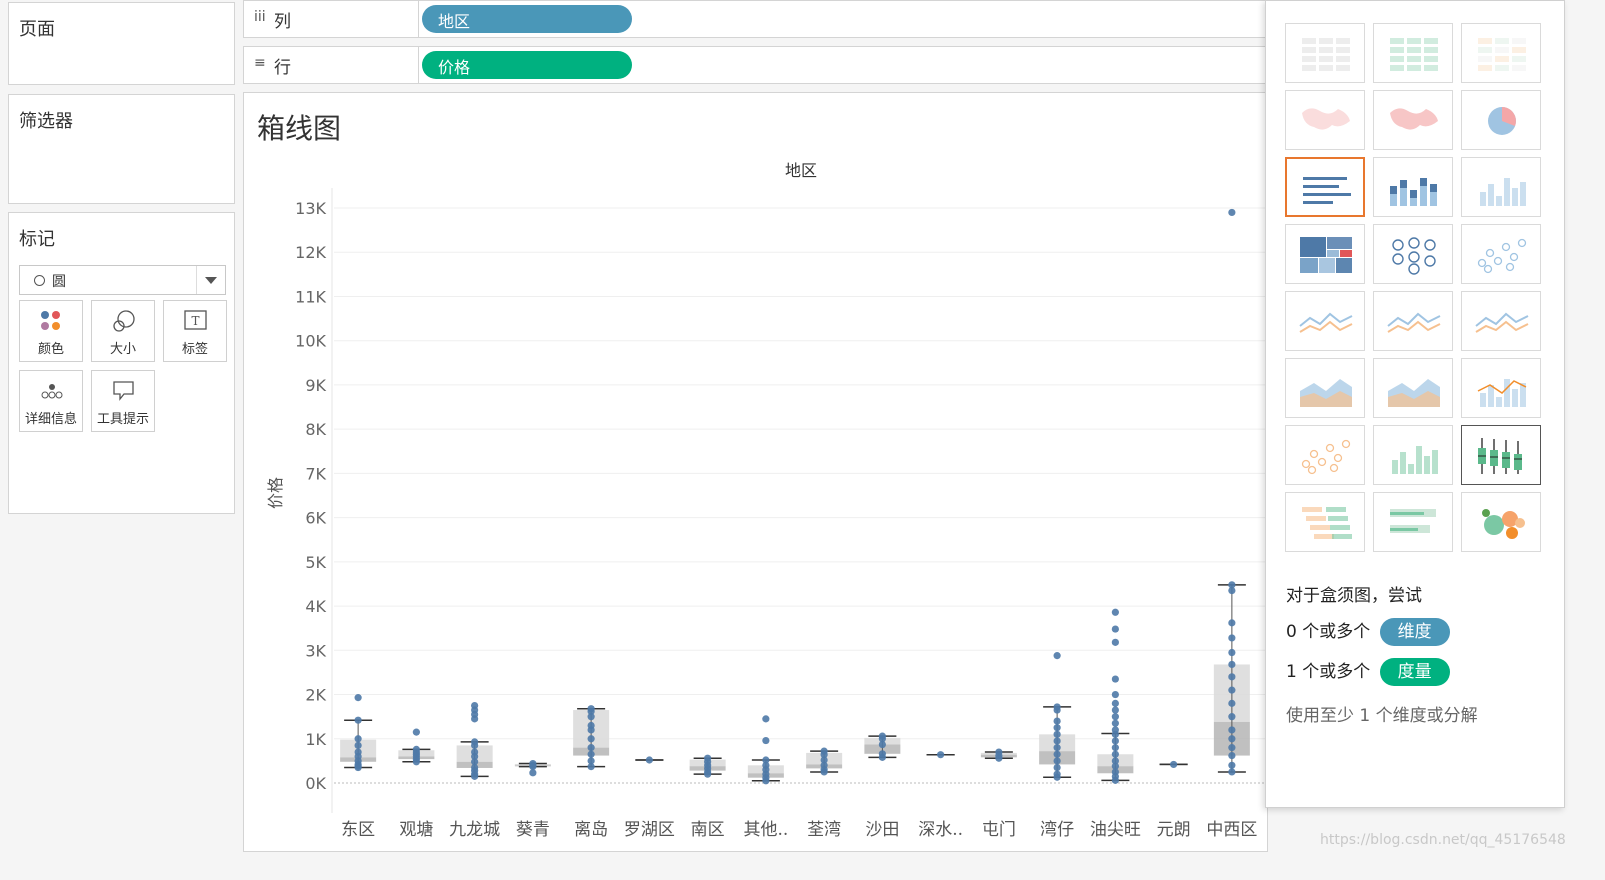 The height and width of the screenshot is (880, 1605). I want to click on x-category-label: 元朗, so click(1174, 830).